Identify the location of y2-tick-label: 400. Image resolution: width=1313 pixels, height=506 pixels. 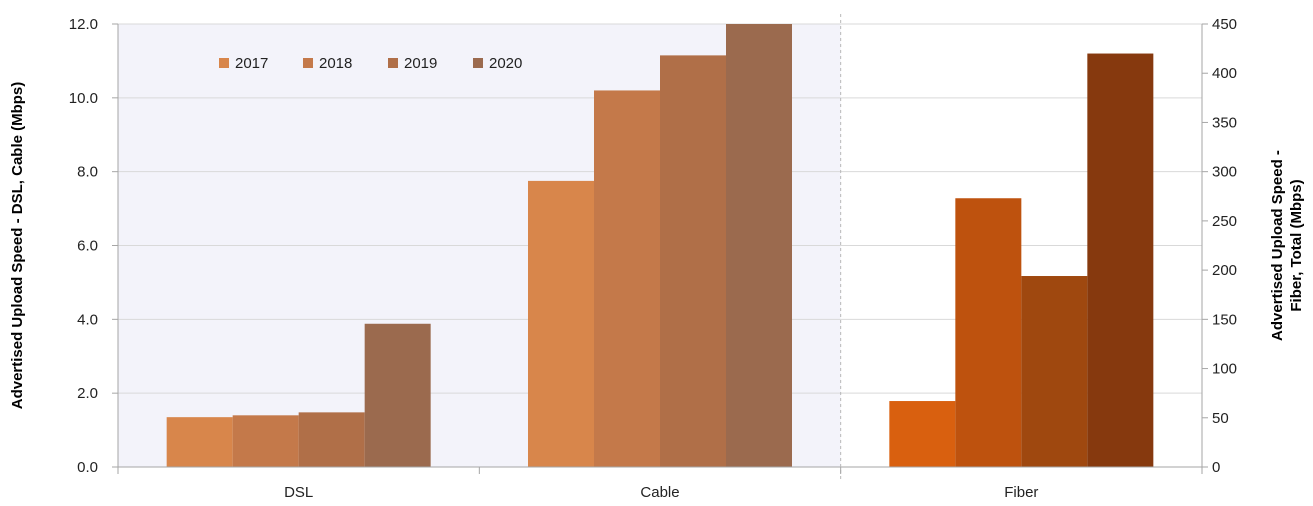
(1224, 73).